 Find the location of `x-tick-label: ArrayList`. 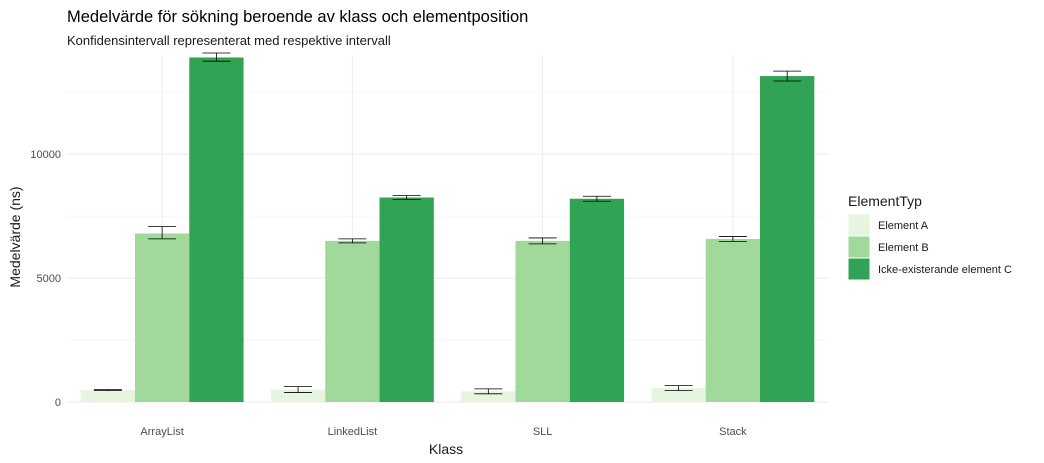

x-tick-label: ArrayList is located at coordinates (161, 432).